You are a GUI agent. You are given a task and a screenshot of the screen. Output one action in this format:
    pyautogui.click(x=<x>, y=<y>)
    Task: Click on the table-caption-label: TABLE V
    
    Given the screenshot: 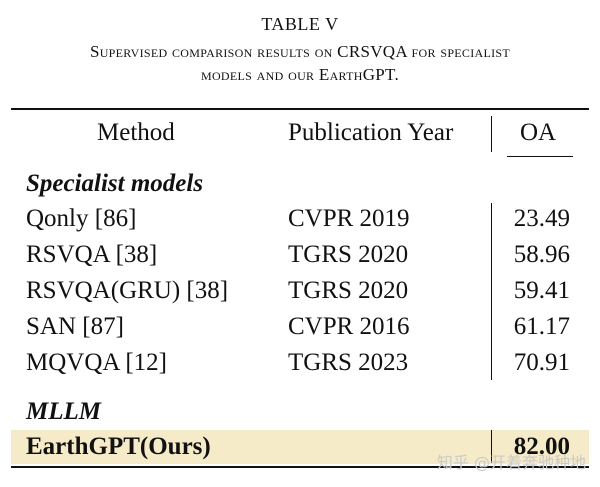 What is the action you would take?
    pyautogui.click(x=300, y=24)
    